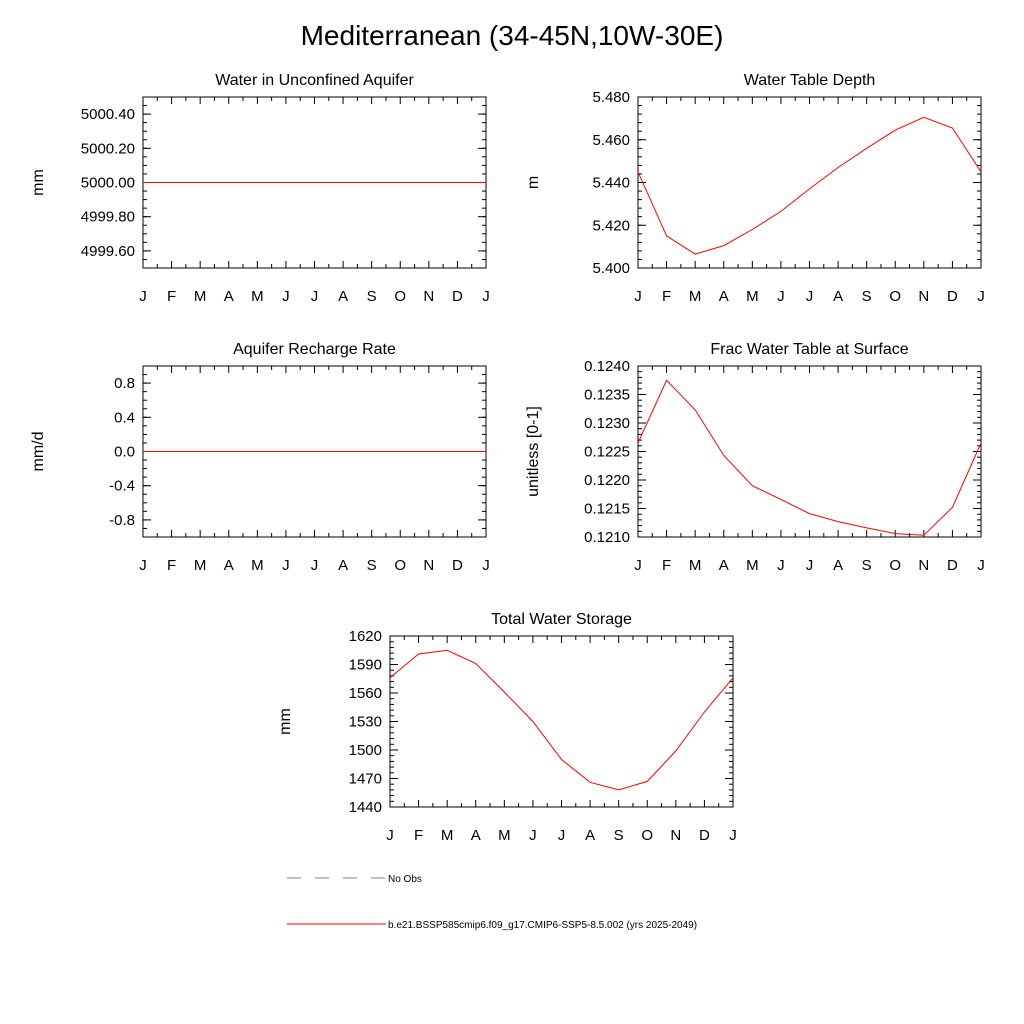 The image size is (1024, 1024). What do you see at coordinates (607, 509) in the screenshot?
I see `y-tick-label: 0.1215` at bounding box center [607, 509].